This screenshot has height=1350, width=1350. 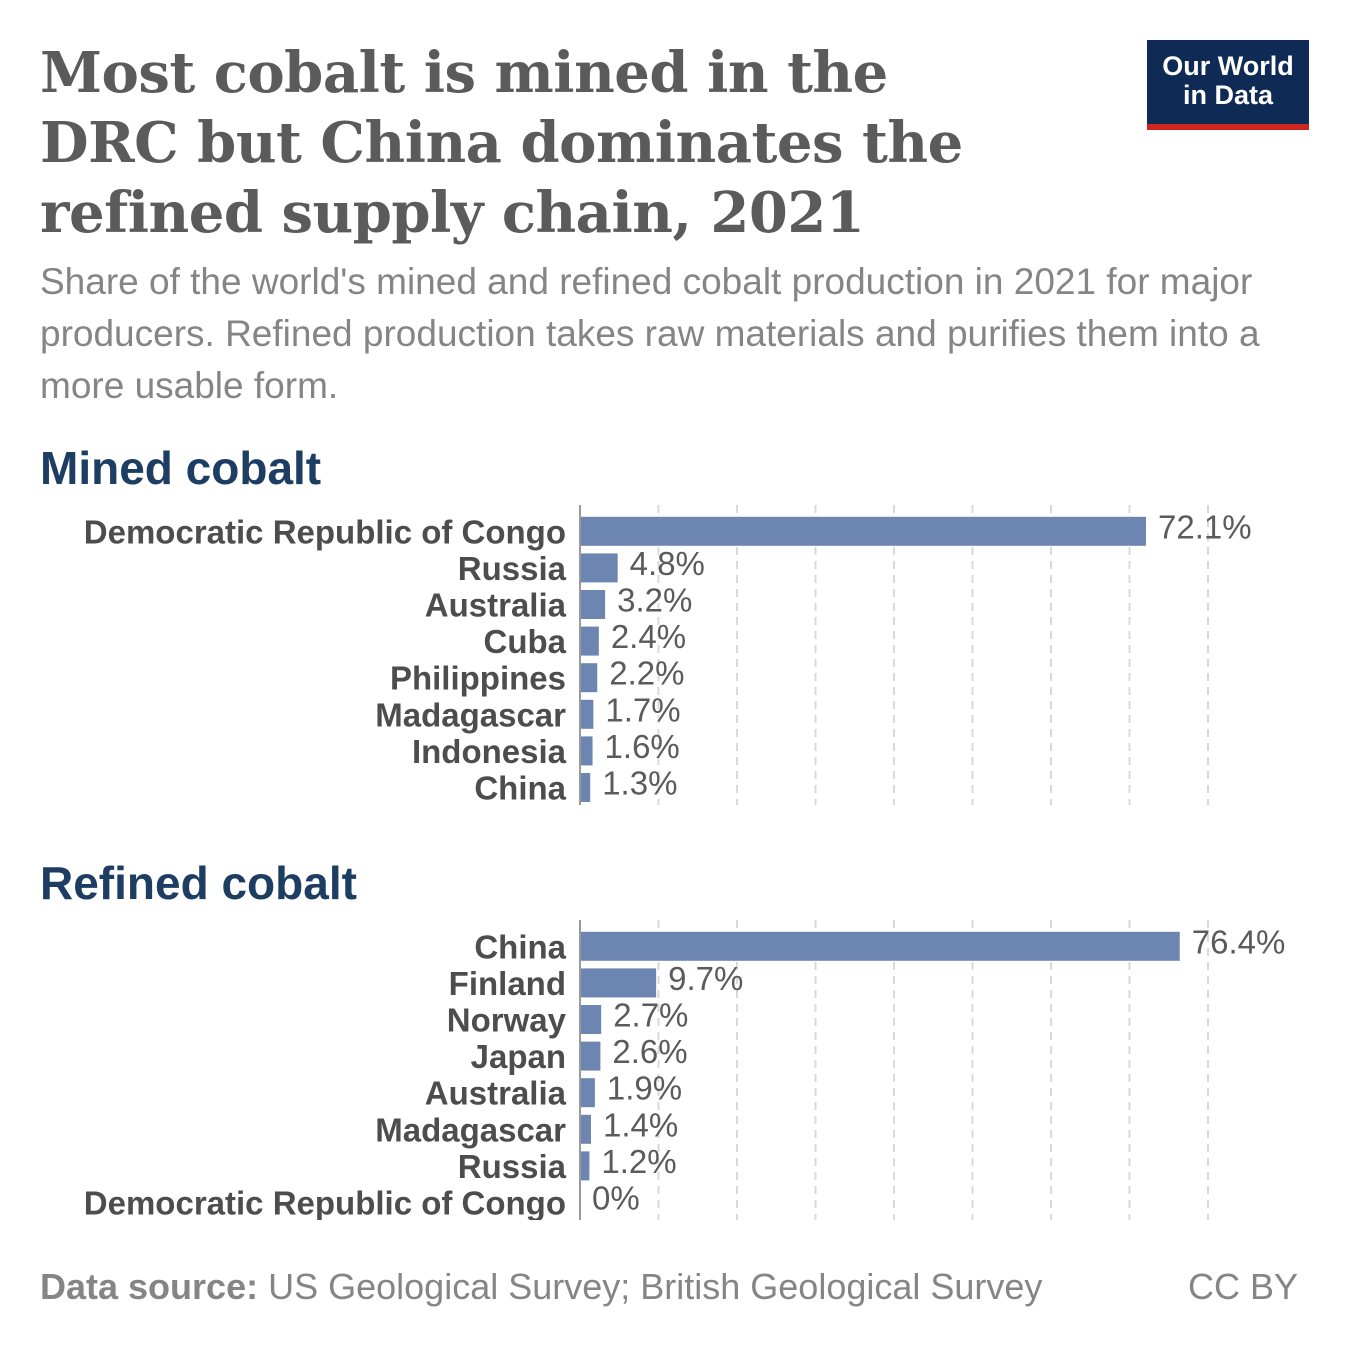 I want to click on mined-value-label: 2.4%, so click(x=648, y=636).